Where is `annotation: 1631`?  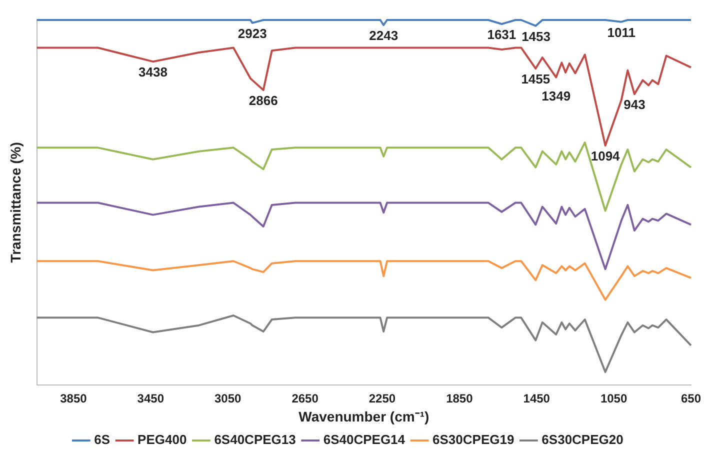
annotation: 1631 is located at coordinates (501, 34).